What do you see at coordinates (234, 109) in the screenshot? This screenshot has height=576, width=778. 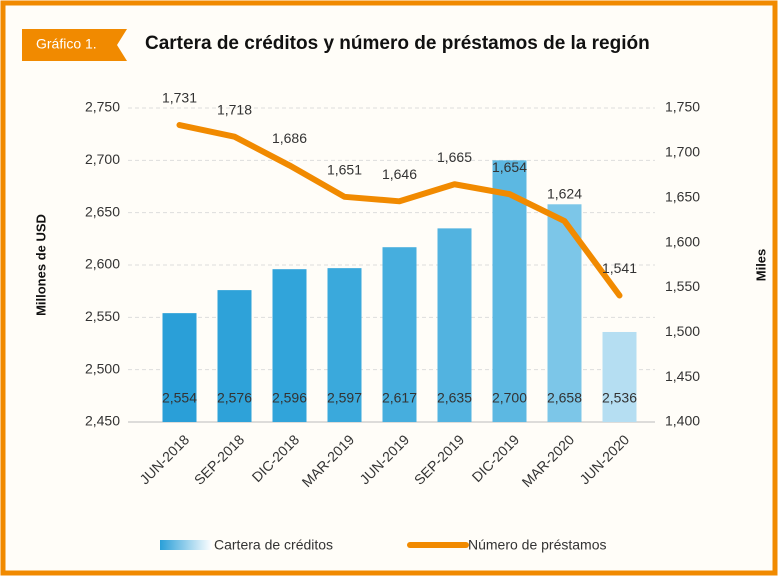 I see `line-value-label: 1,718` at bounding box center [234, 109].